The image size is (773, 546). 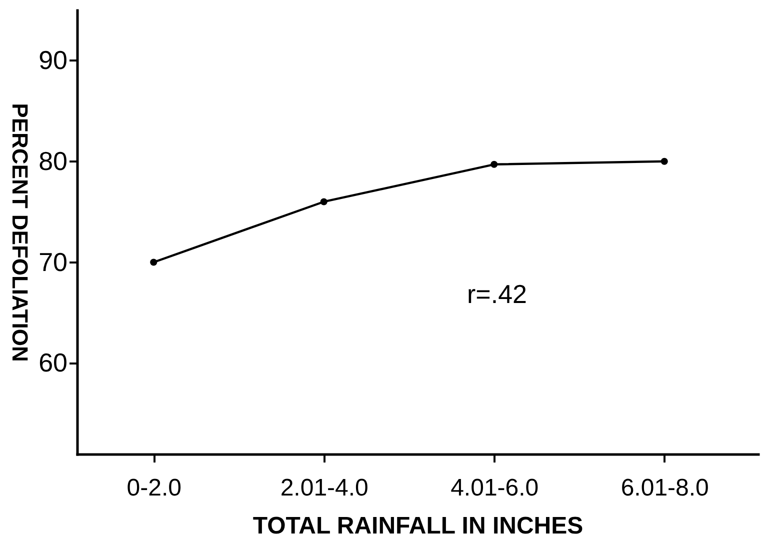 I want to click on annotation: r=.42, so click(x=497, y=294).